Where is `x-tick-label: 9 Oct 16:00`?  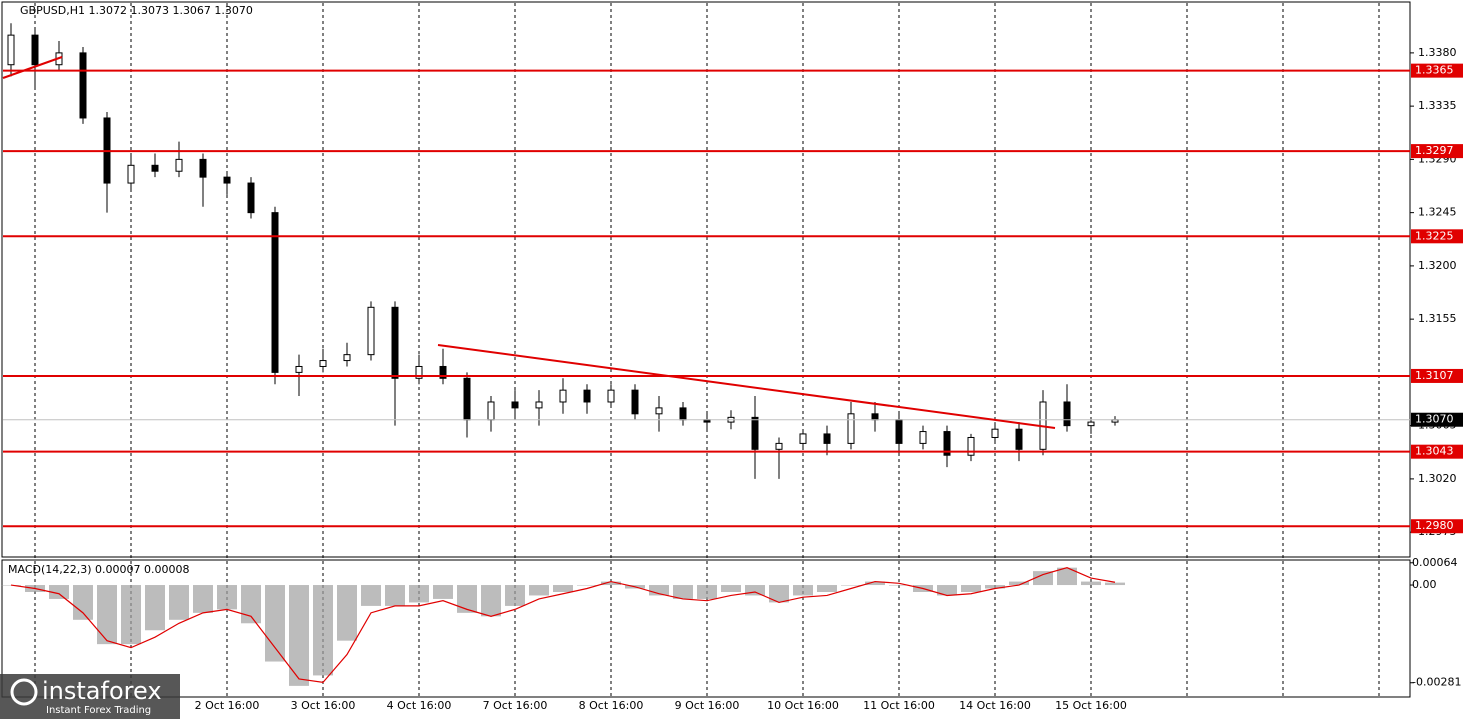 x-tick-label: 9 Oct 16:00 is located at coordinates (707, 705).